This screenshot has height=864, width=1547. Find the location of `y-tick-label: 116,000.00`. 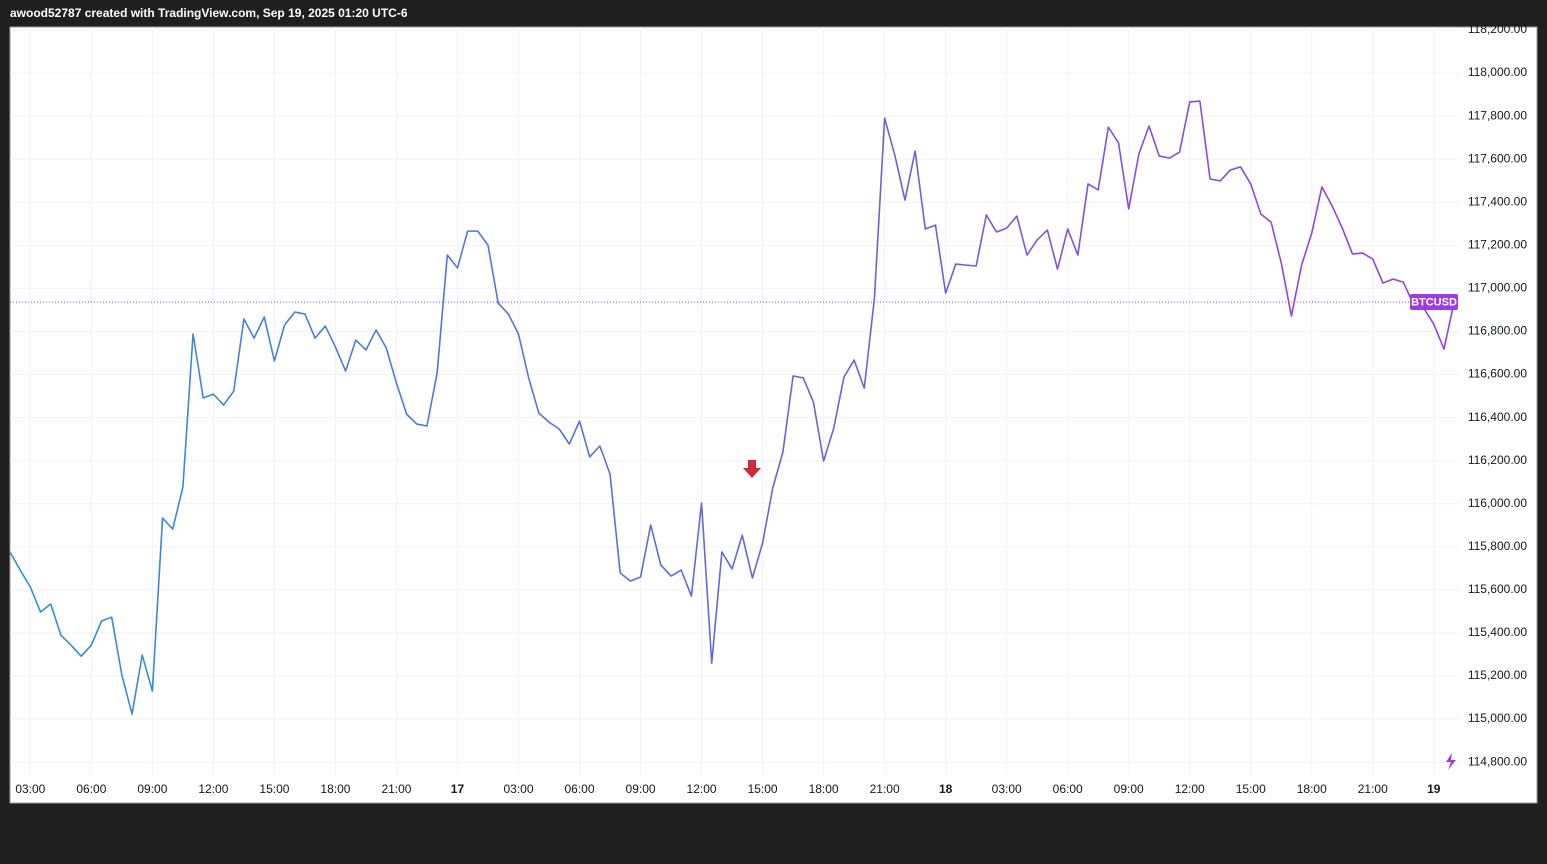

y-tick-label: 116,000.00 is located at coordinates (1497, 503).